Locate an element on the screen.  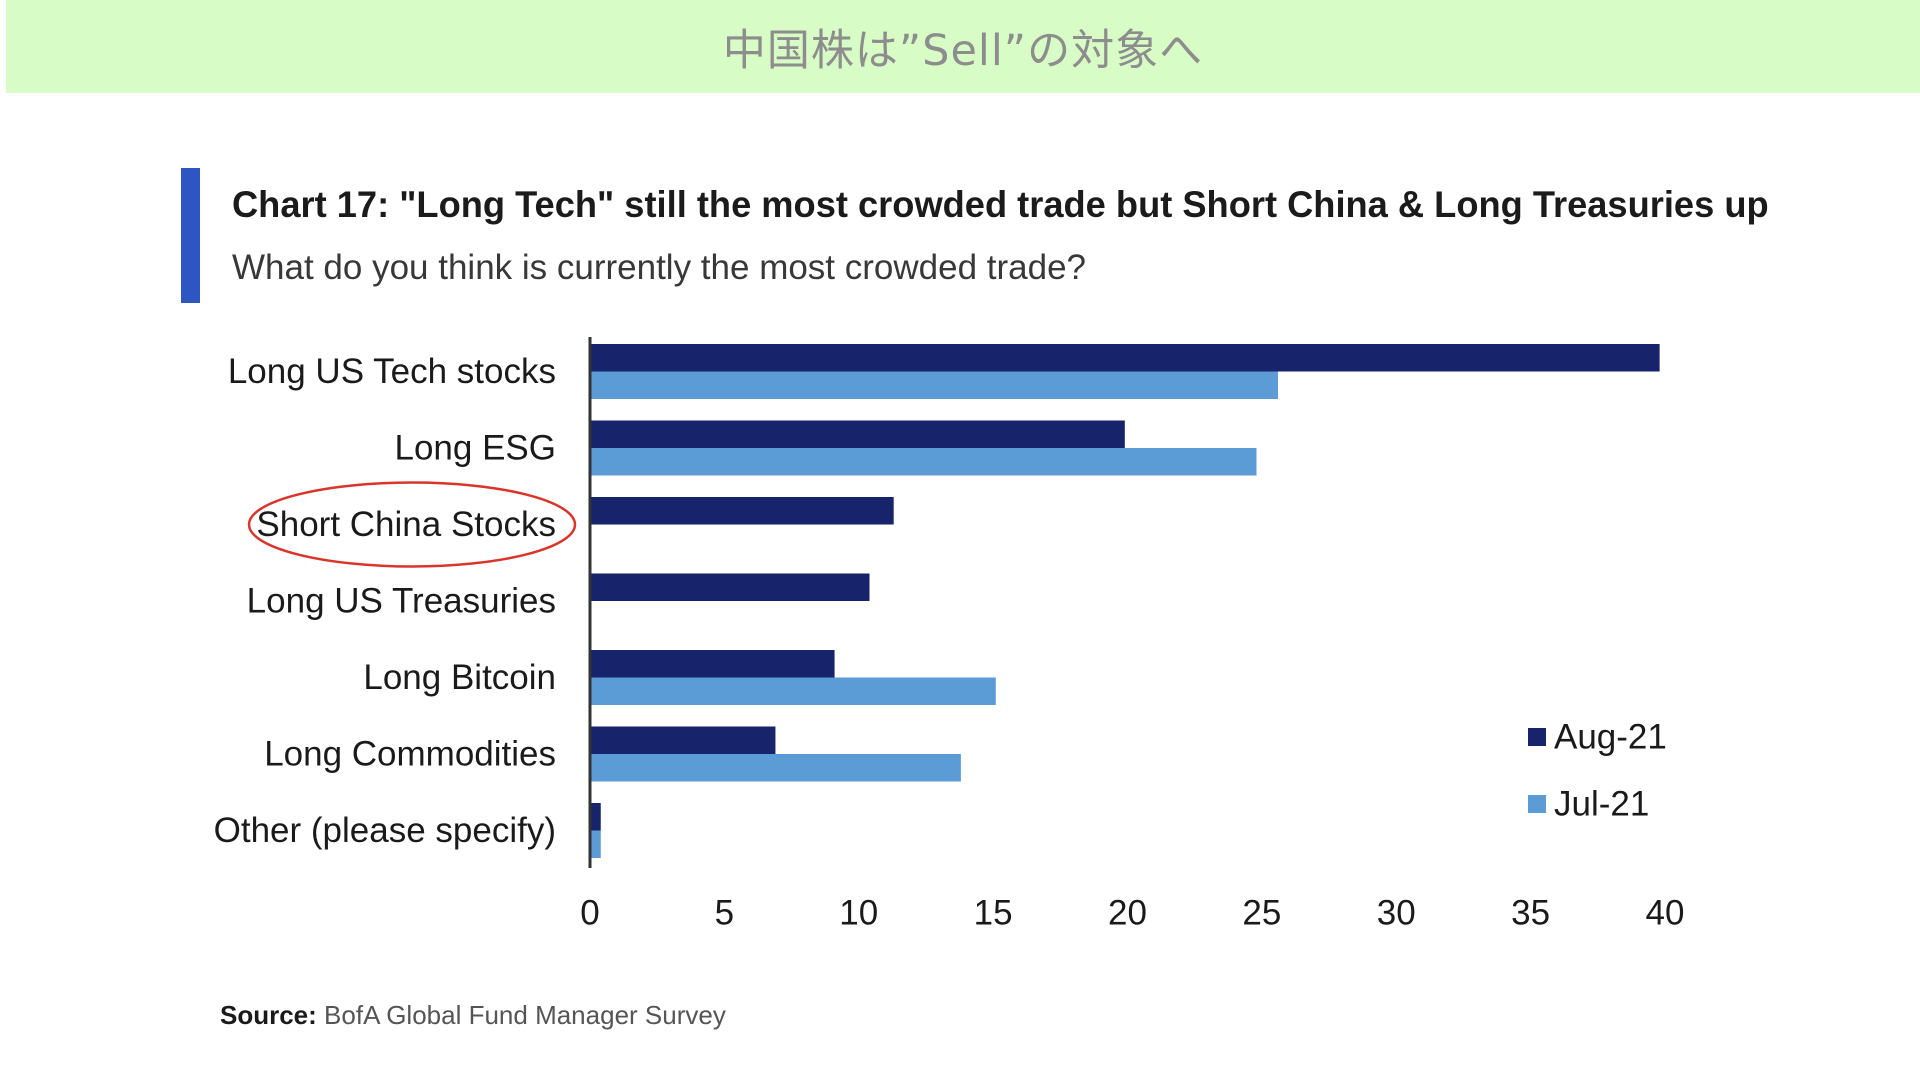
x-tick-label-40: 40 is located at coordinates (1665, 913).